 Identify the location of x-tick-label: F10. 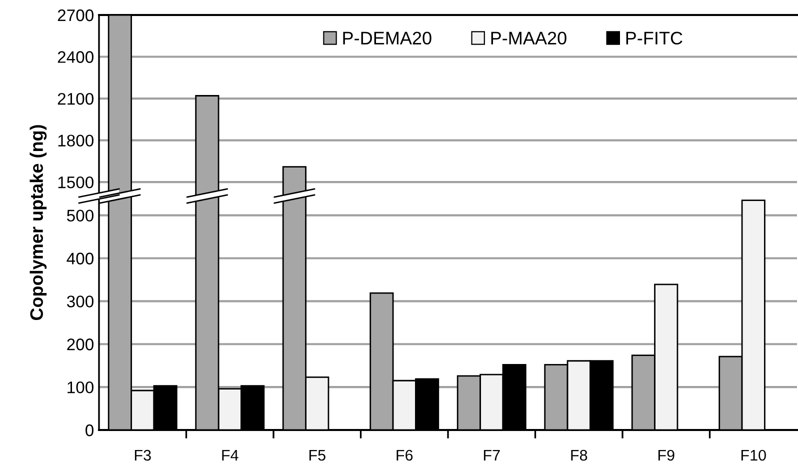
(753, 455).